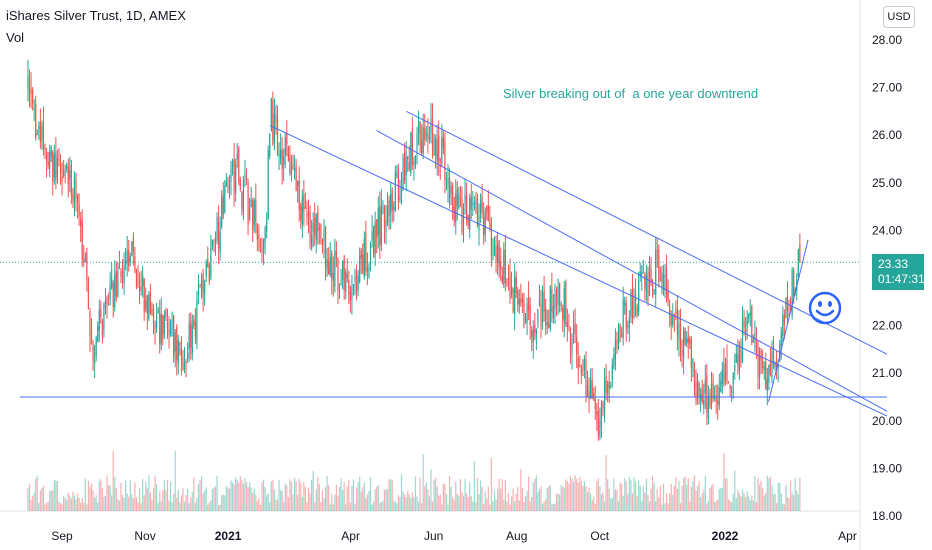 This screenshot has width=932, height=550. I want to click on currency-button: USD, so click(899, 17).